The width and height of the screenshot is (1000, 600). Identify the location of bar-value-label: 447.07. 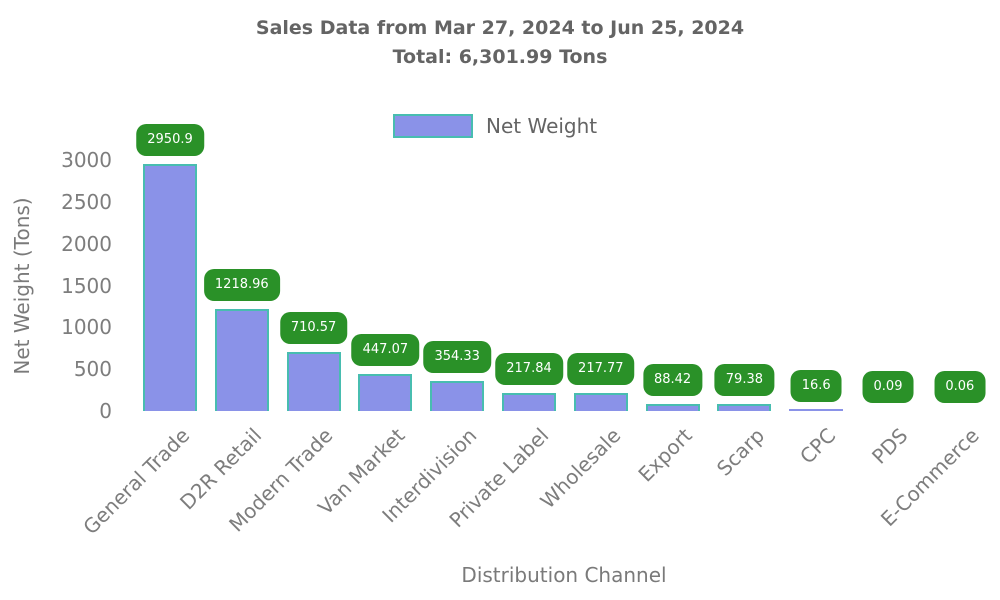
(385, 349).